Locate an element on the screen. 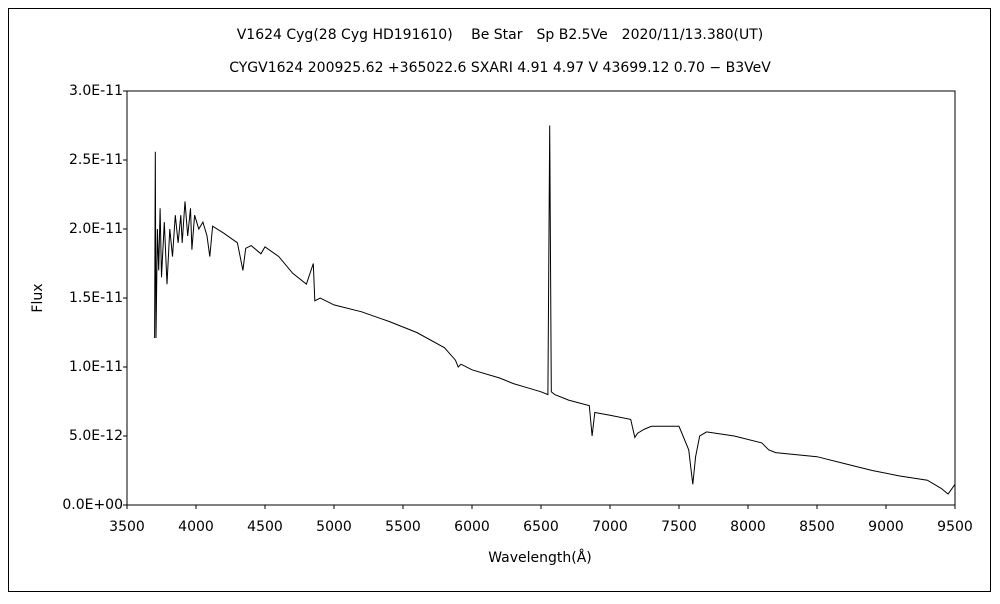 Image resolution: width=1000 pixels, height=604 pixels. x-tick-label: 4500 is located at coordinates (265, 527).